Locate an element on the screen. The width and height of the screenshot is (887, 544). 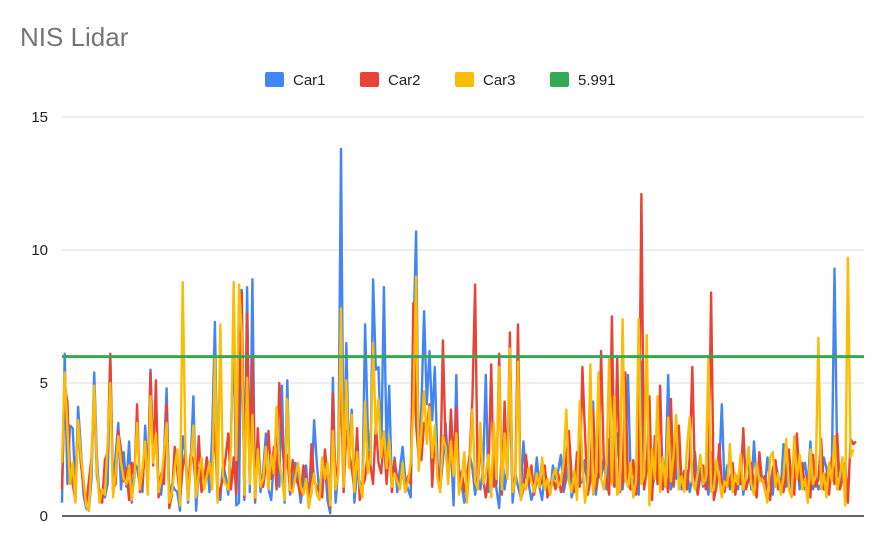
y-tick-label: 10 is located at coordinates (39, 250).